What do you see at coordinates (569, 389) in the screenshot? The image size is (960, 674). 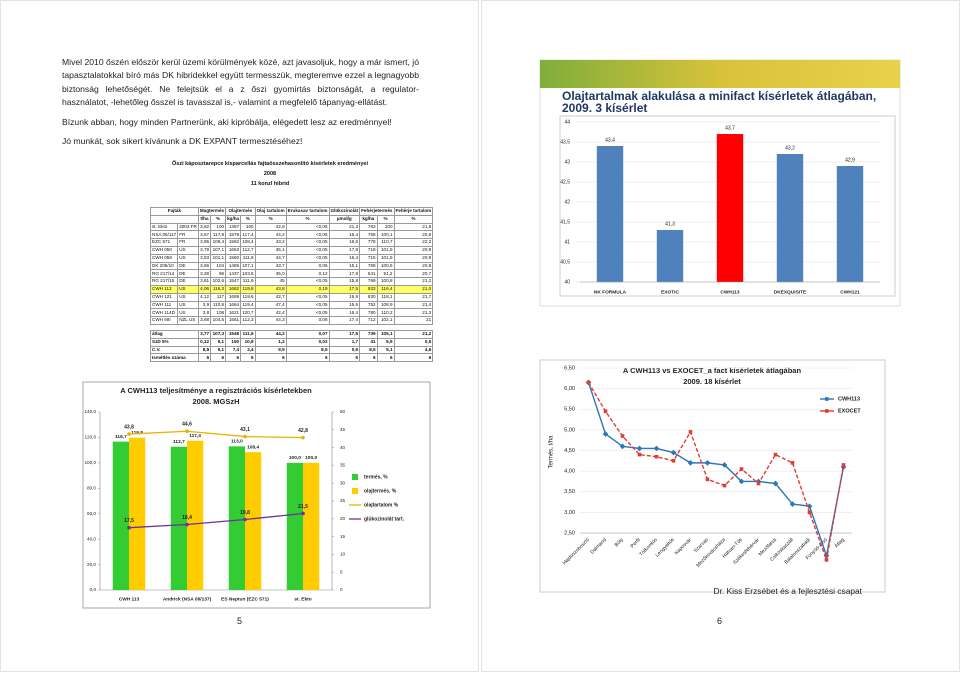 I see `y-tick-label: 6,00` at bounding box center [569, 389].